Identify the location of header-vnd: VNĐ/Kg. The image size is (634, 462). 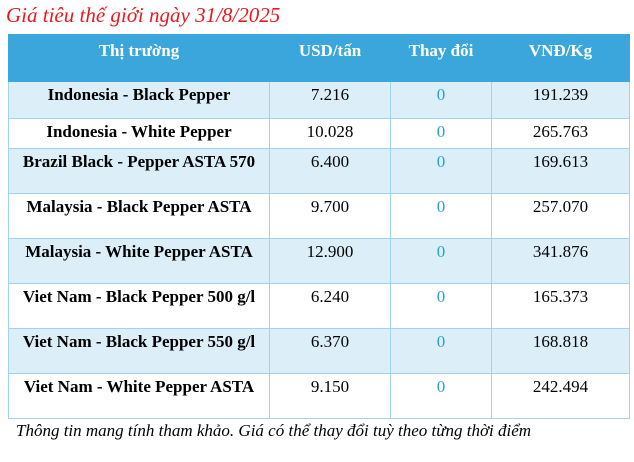
(560, 58).